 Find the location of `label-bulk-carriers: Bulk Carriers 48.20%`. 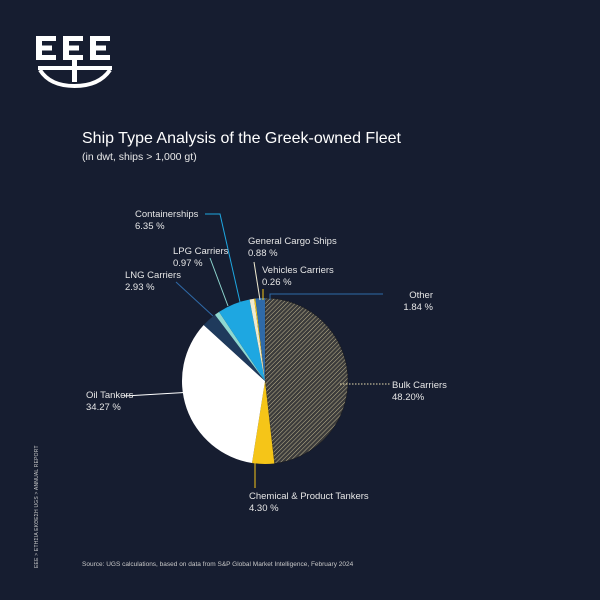

label-bulk-carriers: Bulk Carriers 48.20% is located at coordinates (419, 391).